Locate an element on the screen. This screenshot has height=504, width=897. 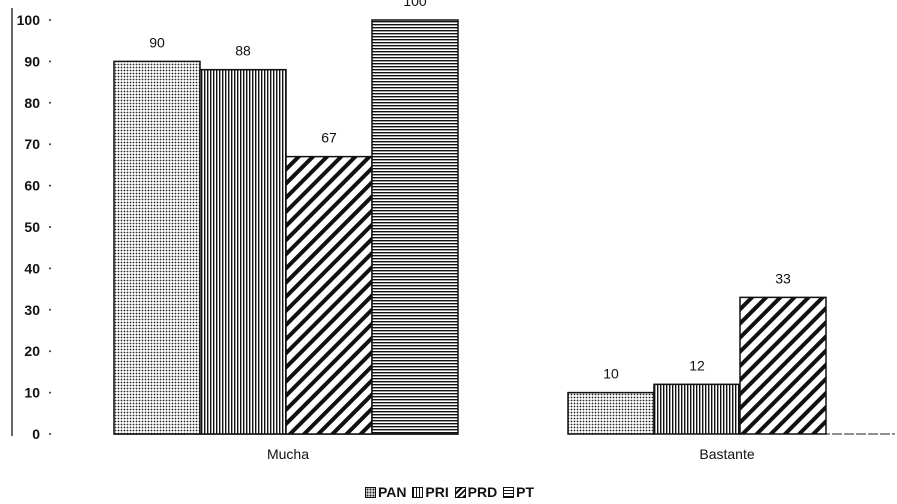
y-tick-label: 30 is located at coordinates (32, 310).